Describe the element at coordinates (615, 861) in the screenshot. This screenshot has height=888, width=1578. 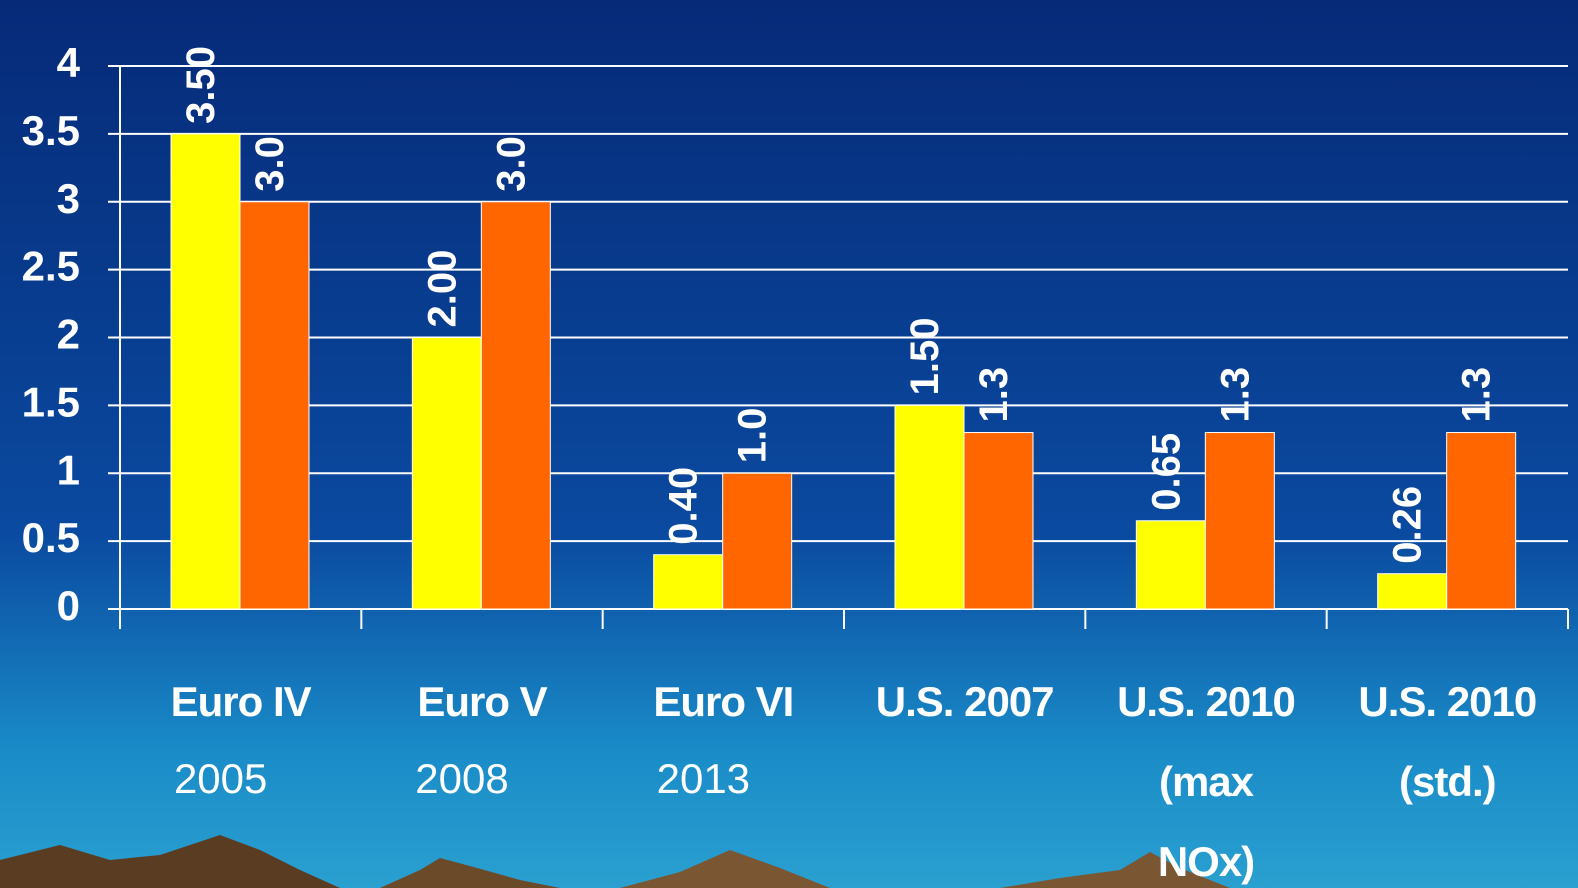
I see `mountains` at that location.